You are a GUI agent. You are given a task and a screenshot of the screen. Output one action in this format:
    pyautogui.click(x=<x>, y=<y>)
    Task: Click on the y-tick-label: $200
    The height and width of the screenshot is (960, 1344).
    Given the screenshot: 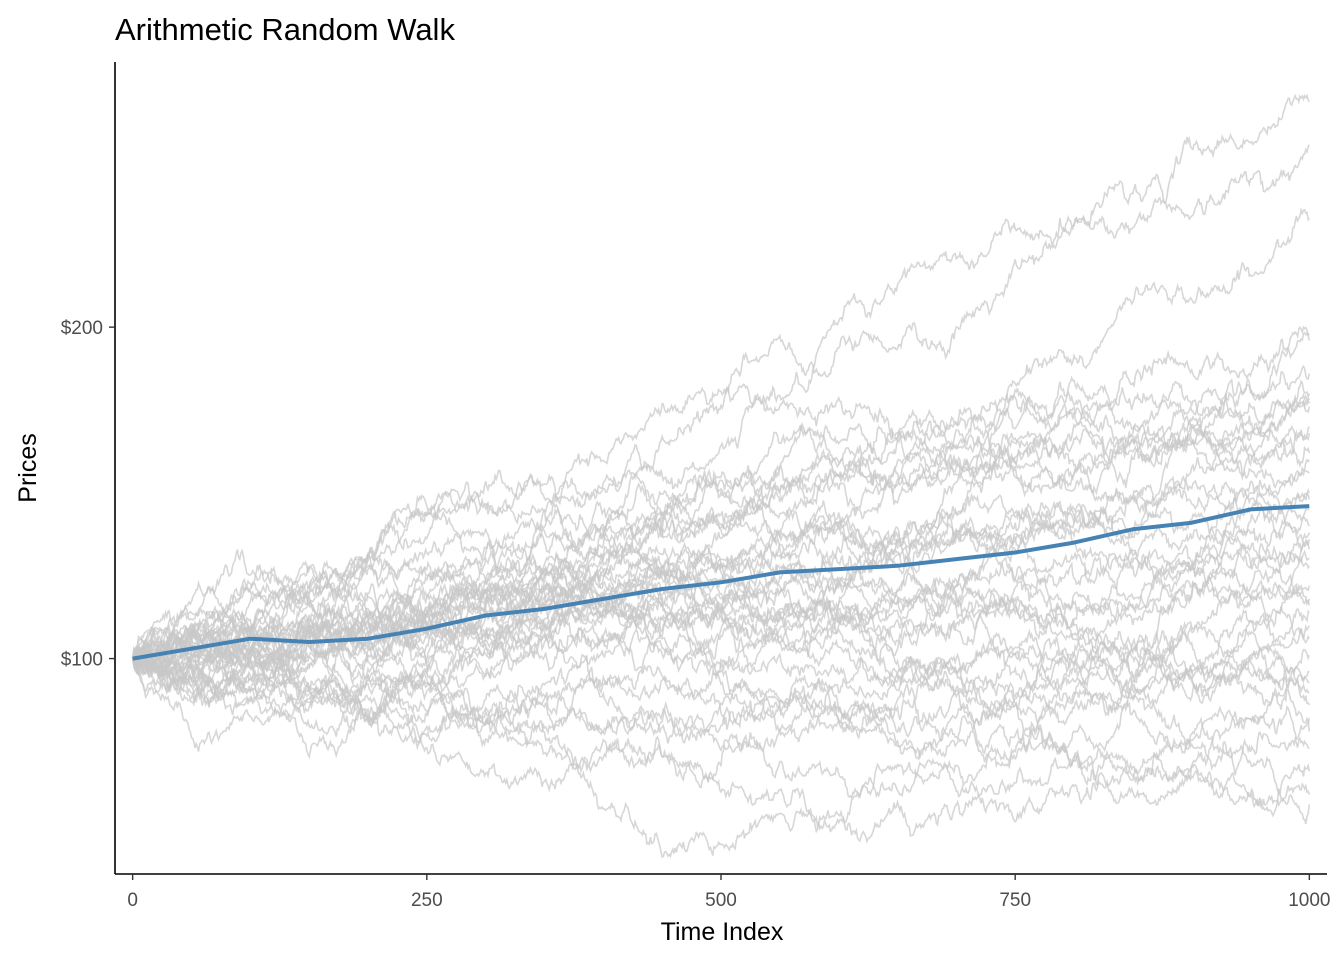 What is the action you would take?
    pyautogui.click(x=82, y=328)
    